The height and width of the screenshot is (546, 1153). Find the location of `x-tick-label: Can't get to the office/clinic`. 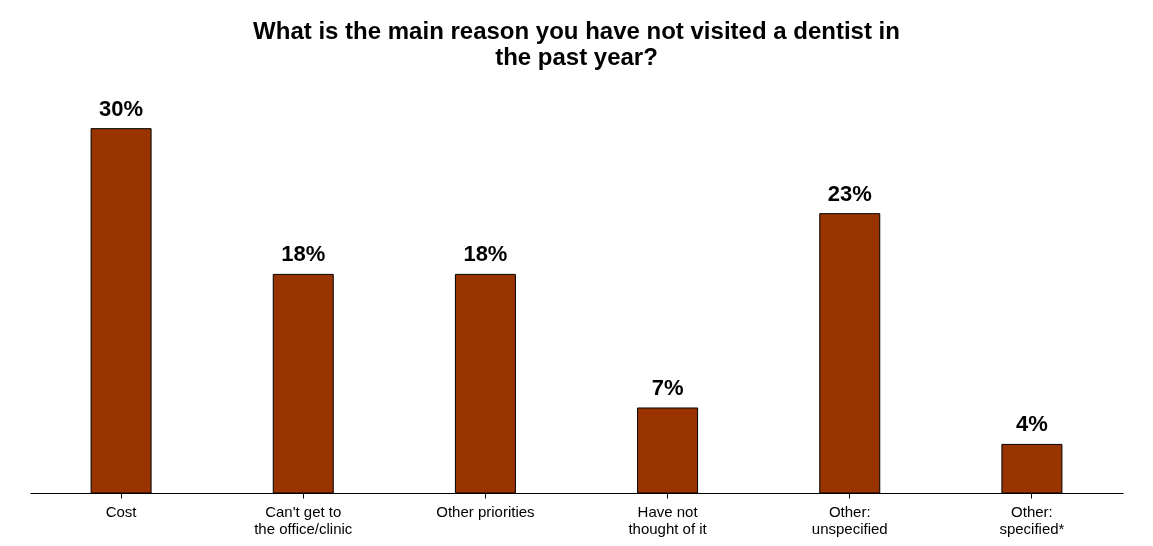

x-tick-label: Can't get to the office/clinic is located at coordinates (303, 519).